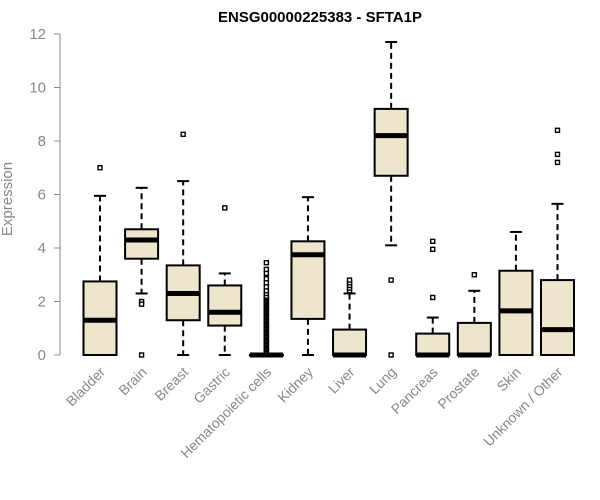 The height and width of the screenshot is (500, 600). Describe the element at coordinates (225, 280) in the screenshot. I see `box-gastric` at that location.